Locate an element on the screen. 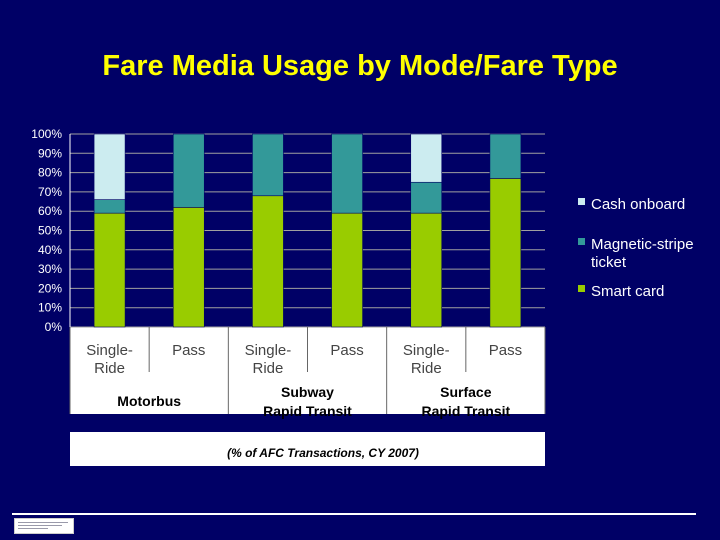 Image resolution: width=720 pixels, height=540 pixels. legend-label: Cash onboard is located at coordinates (638, 204).